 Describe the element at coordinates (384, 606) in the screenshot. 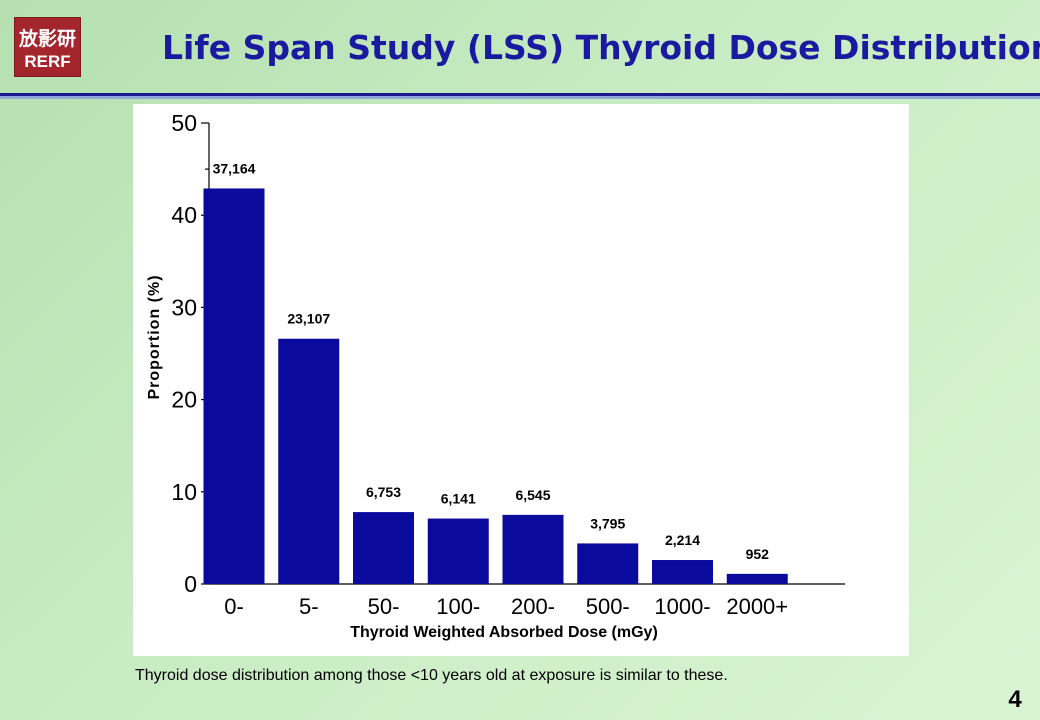

I see `x-tick-label: 50-` at that location.